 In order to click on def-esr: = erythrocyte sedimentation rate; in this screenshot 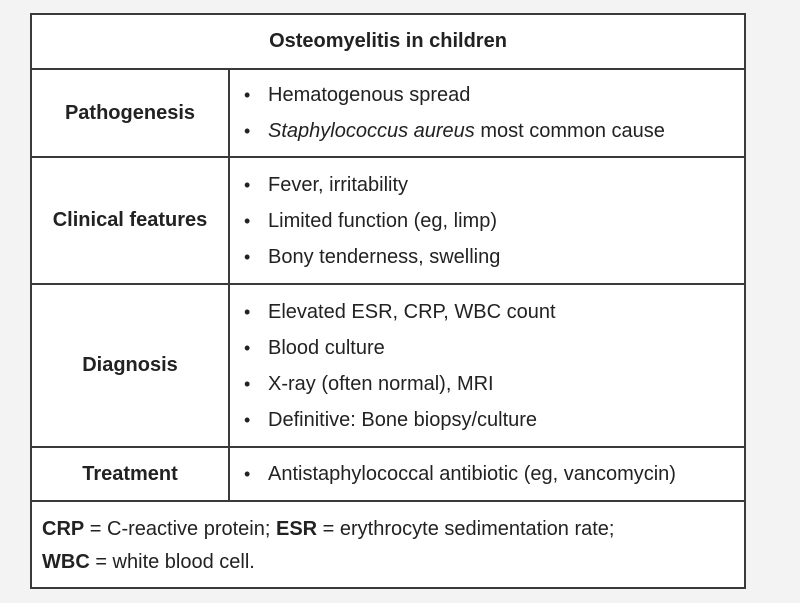, I will do `click(466, 529)`.